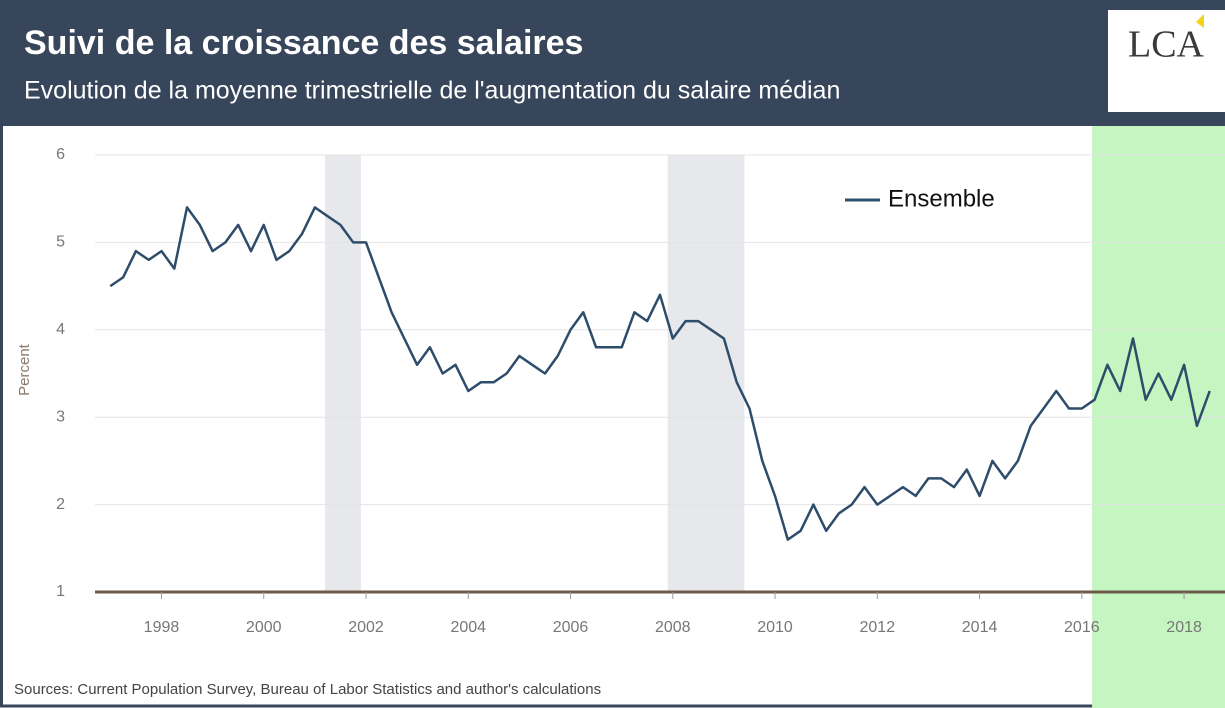 The height and width of the screenshot is (708, 1225). I want to click on x-tick-label: 2012, so click(878, 627).